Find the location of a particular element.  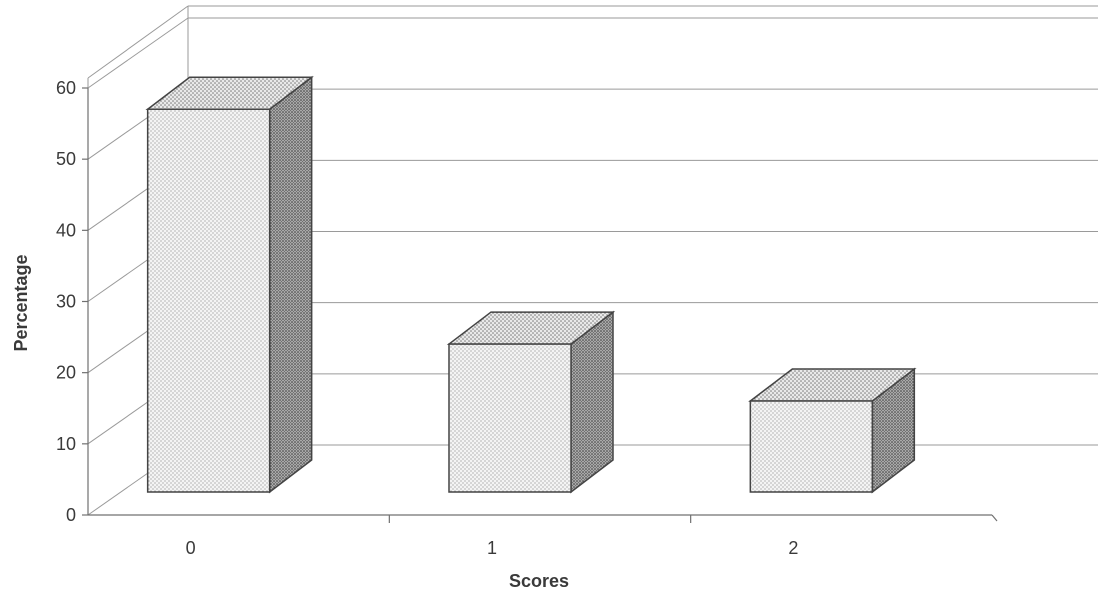

x-axis-title: Scores is located at coordinates (539, 581).